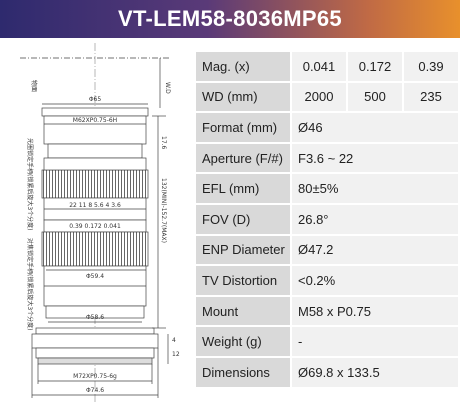 The image size is (460, 409). I want to click on spec-row: Mag. (x) 0.041 0.172 0.39, so click(327, 66).